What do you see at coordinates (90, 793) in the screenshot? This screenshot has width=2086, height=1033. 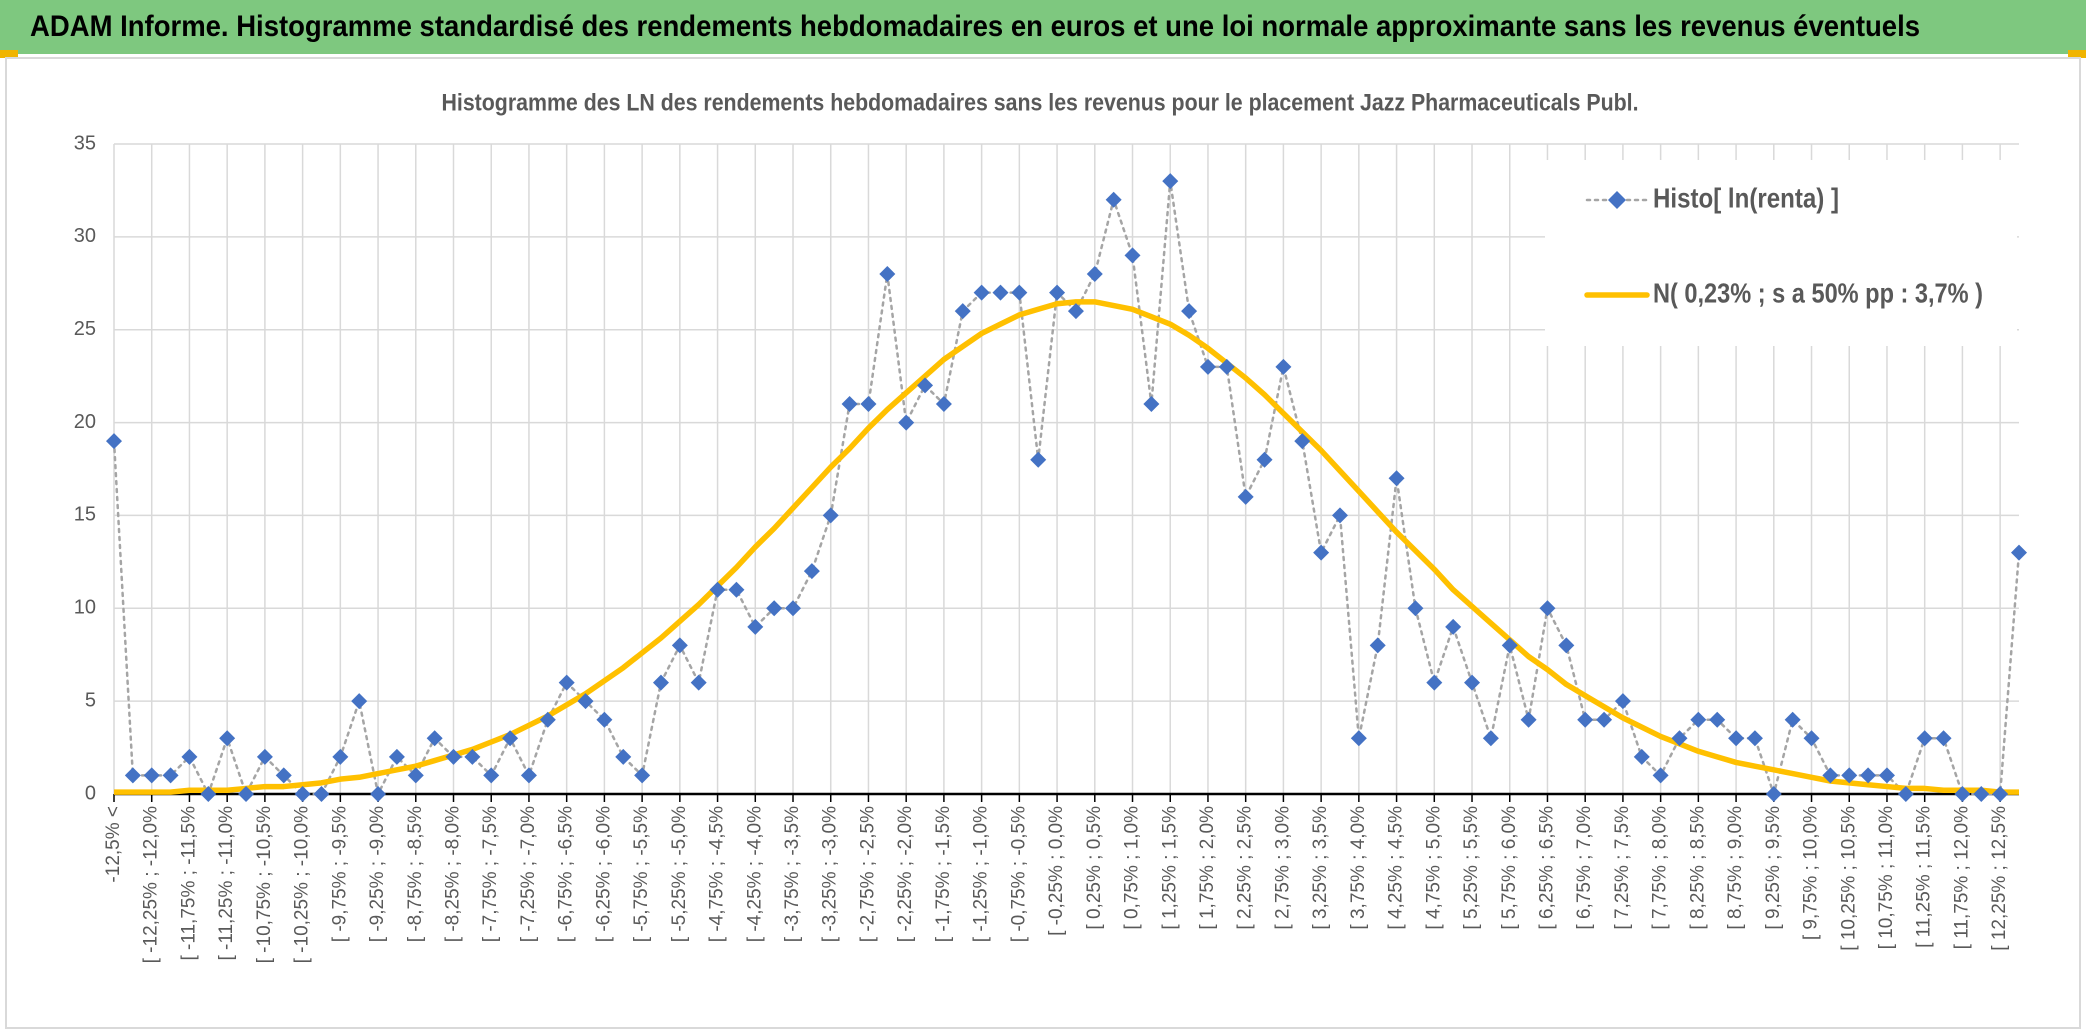 I see `y-tick-label: 0` at bounding box center [90, 793].